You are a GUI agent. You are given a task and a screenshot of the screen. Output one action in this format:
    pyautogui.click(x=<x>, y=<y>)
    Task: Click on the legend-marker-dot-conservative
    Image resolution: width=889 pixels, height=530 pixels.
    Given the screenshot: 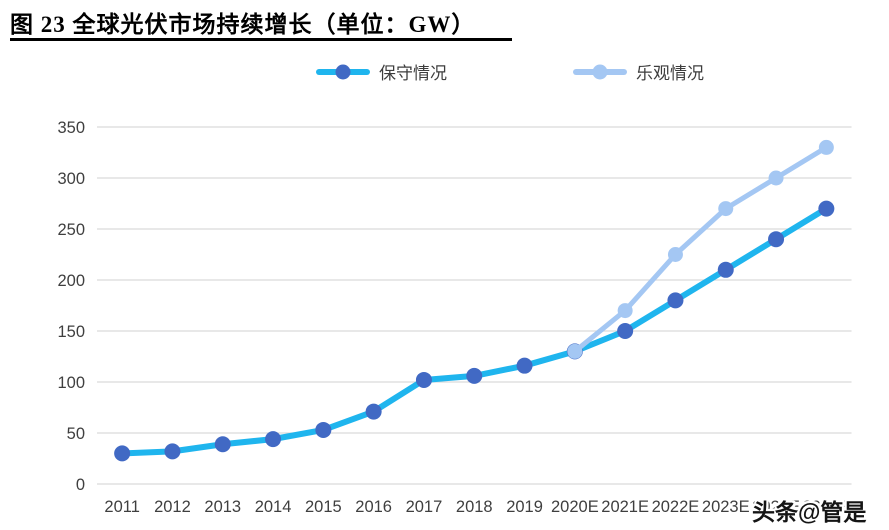 What is the action you would take?
    pyautogui.click(x=343, y=71)
    